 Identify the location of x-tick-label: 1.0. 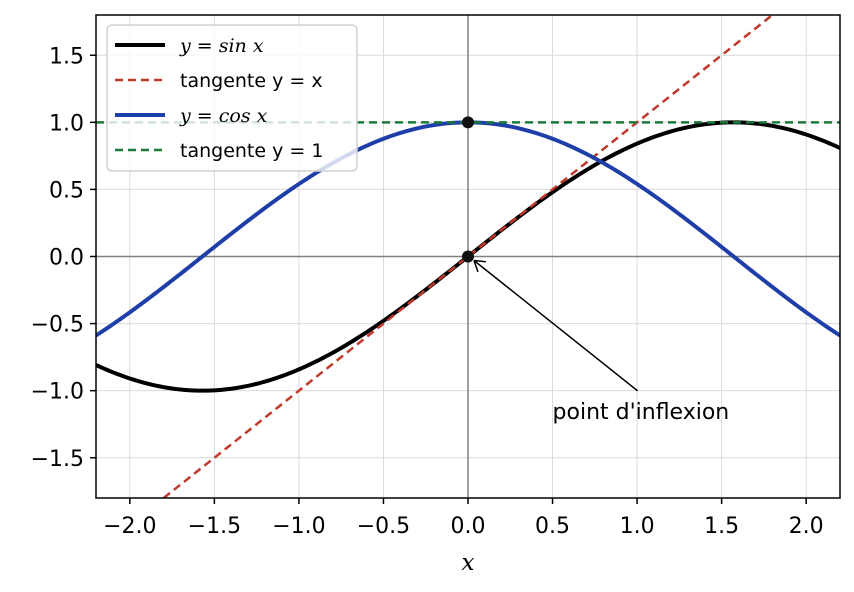
(637, 526).